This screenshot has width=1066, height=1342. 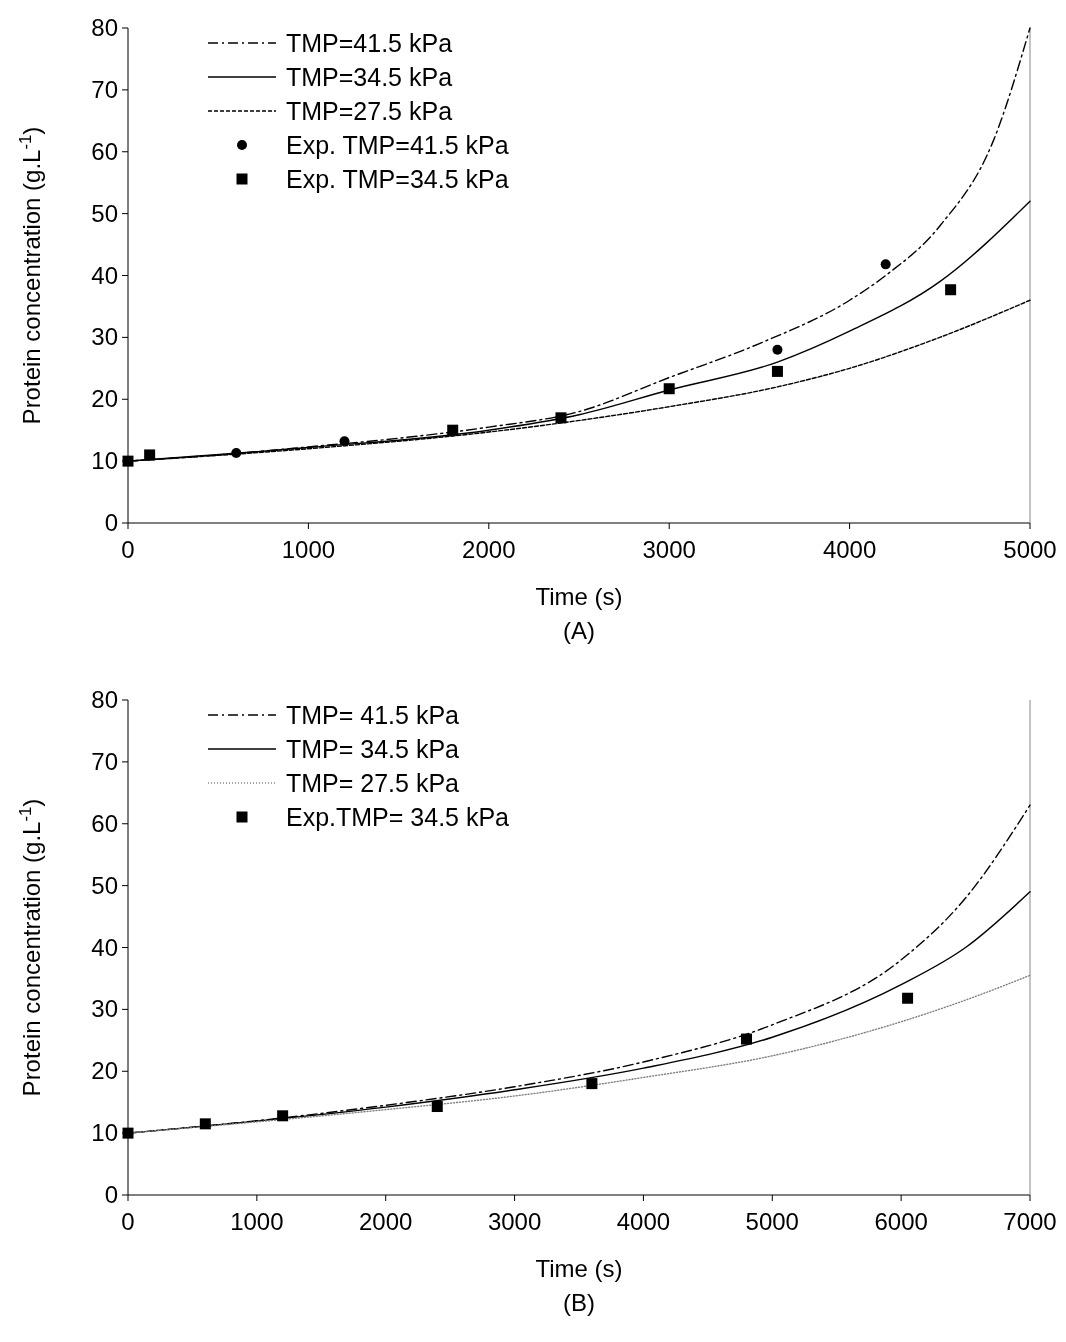 I want to click on legend-label: Exp.TMP= 34.5 kPa, so click(x=398, y=817).